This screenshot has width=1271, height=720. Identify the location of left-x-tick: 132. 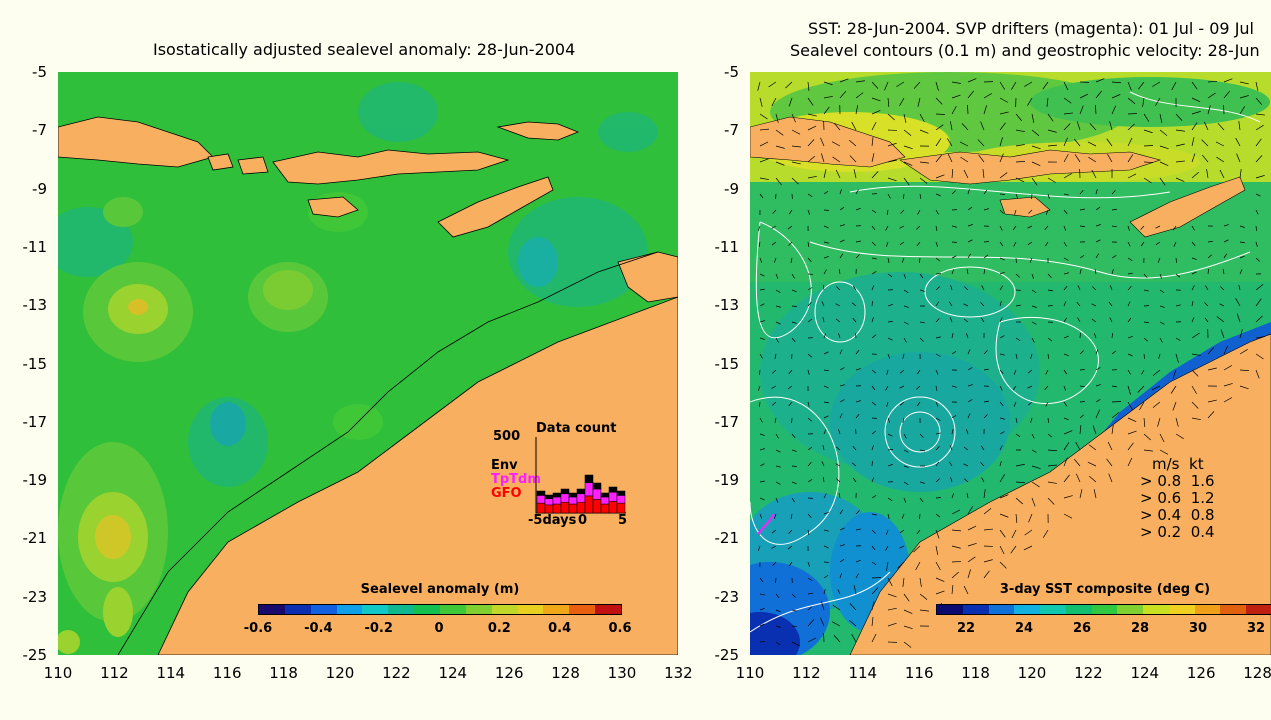
(678, 673).